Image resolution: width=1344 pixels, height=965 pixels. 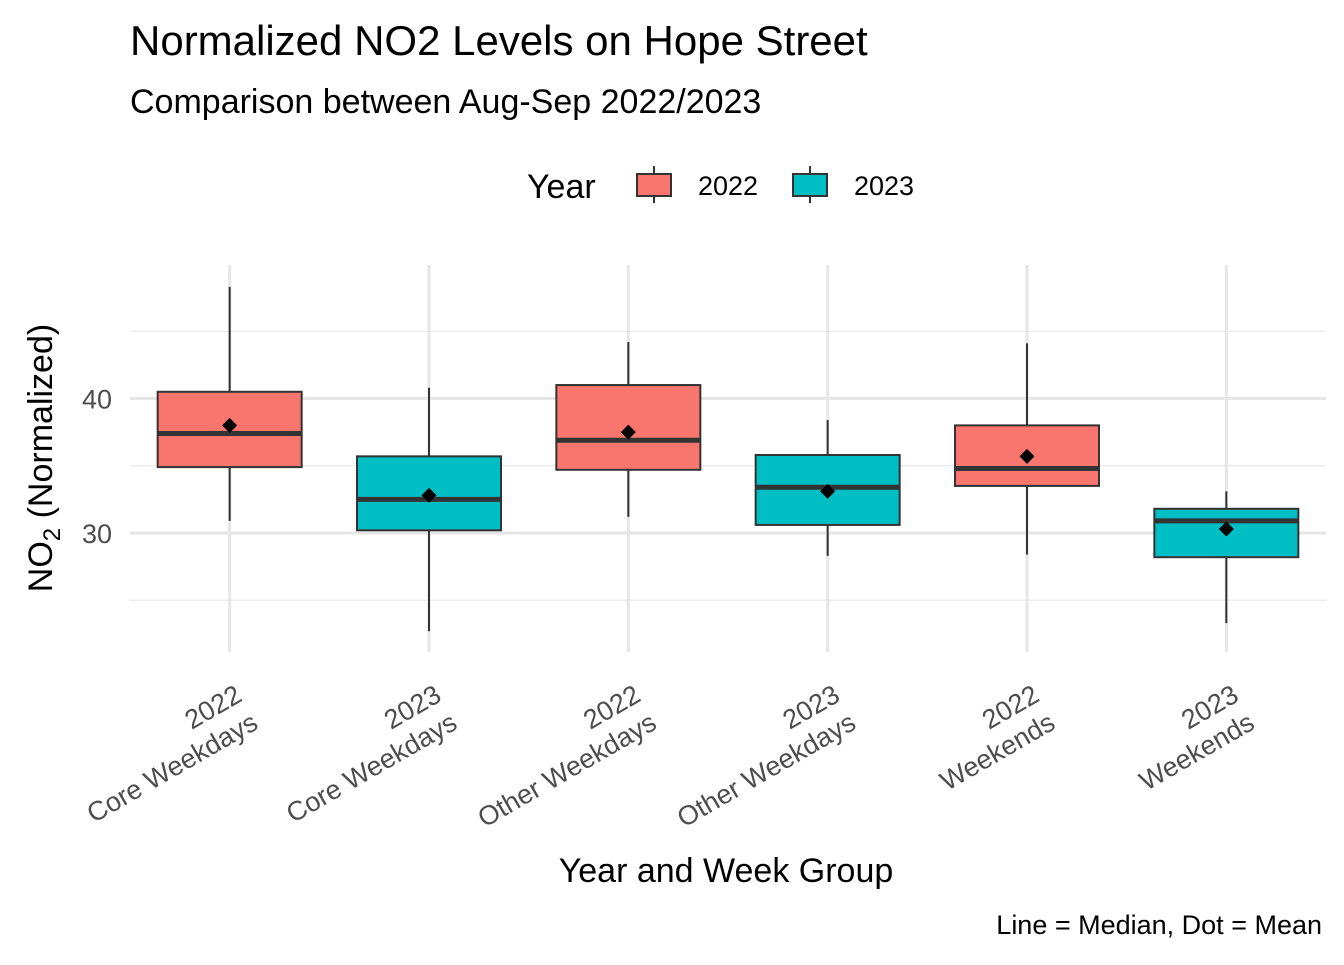 I want to click on y-axis-title-main: NO, so click(x=41, y=566).